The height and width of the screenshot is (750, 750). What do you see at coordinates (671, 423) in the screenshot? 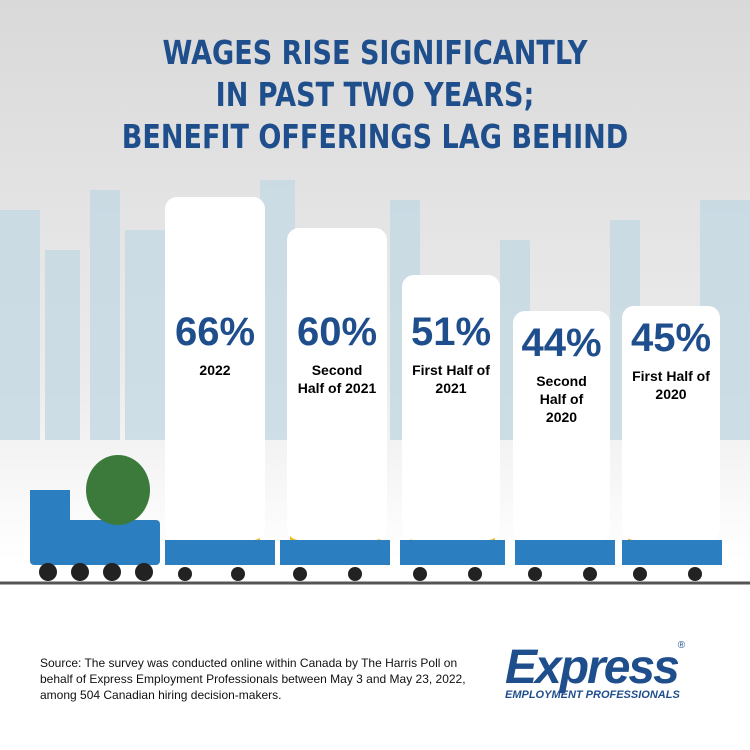
I see `bar: 45% First Half of 2020` at bounding box center [671, 423].